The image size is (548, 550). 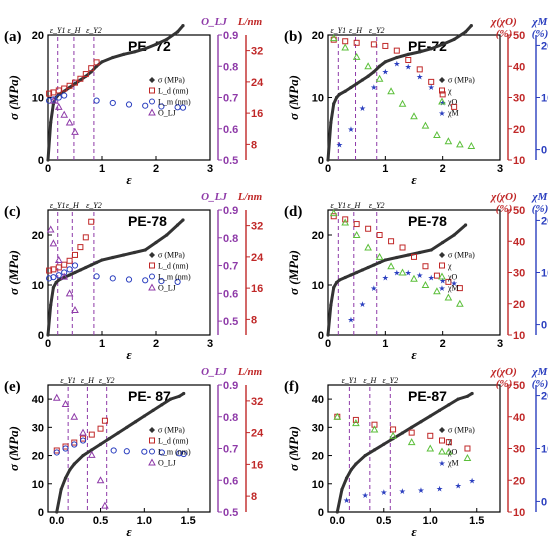 What do you see at coordinates (293, 272) in the screenshot?
I see `y-axis-label: σ (MPa)` at bounding box center [293, 272].